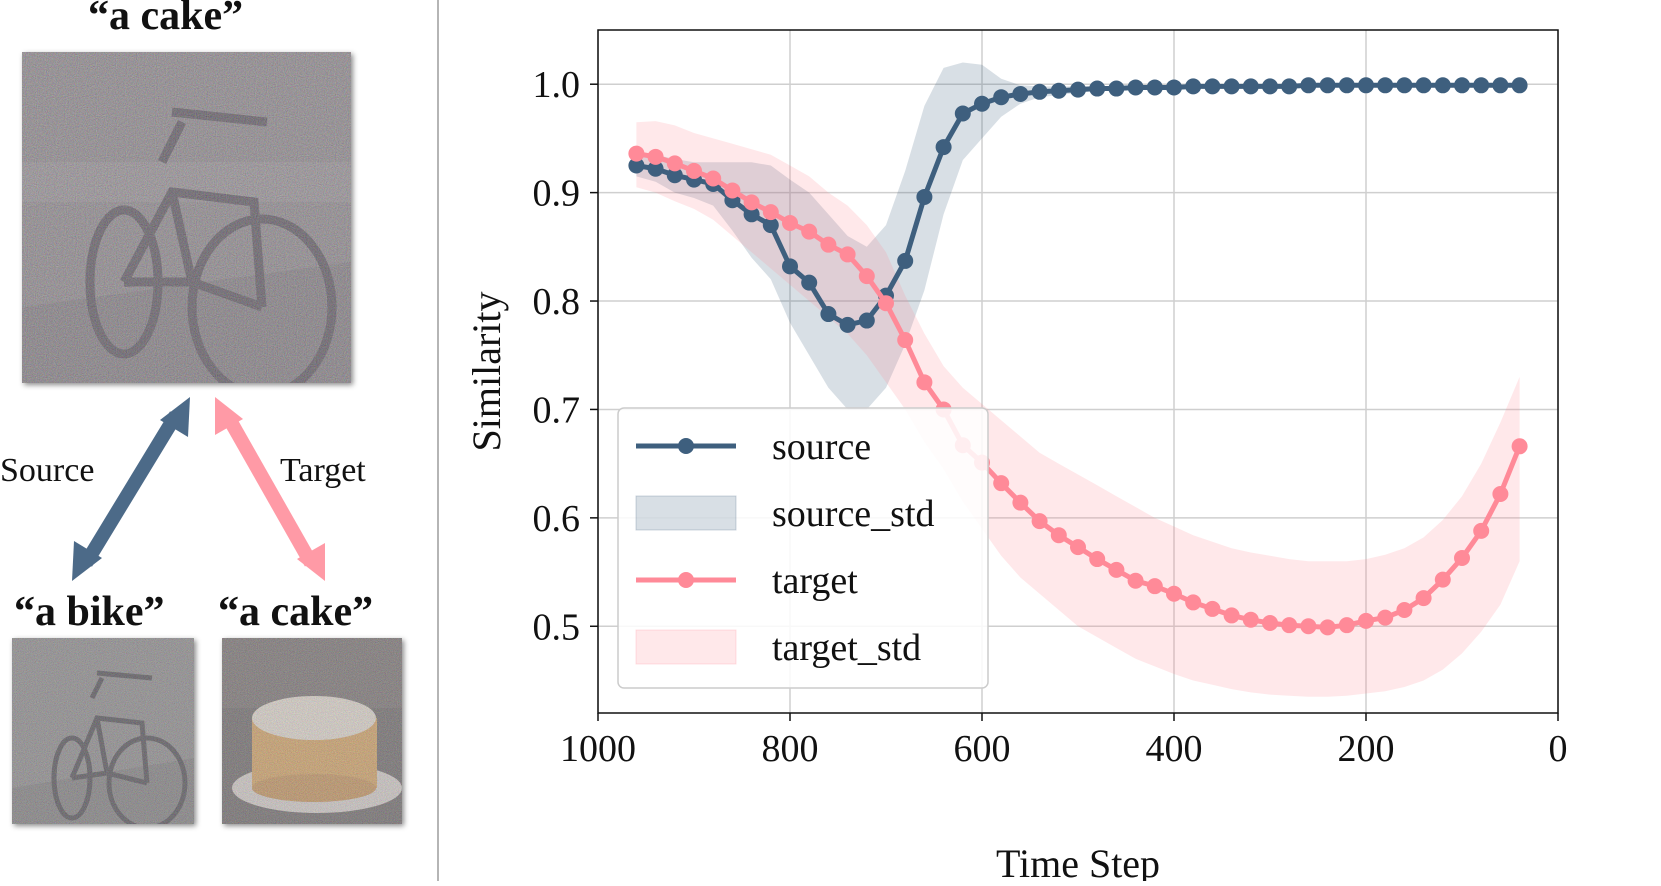 The height and width of the screenshot is (886, 1661). Describe the element at coordinates (853, 514) in the screenshot. I see `legend-source_std-label: source_std` at that location.